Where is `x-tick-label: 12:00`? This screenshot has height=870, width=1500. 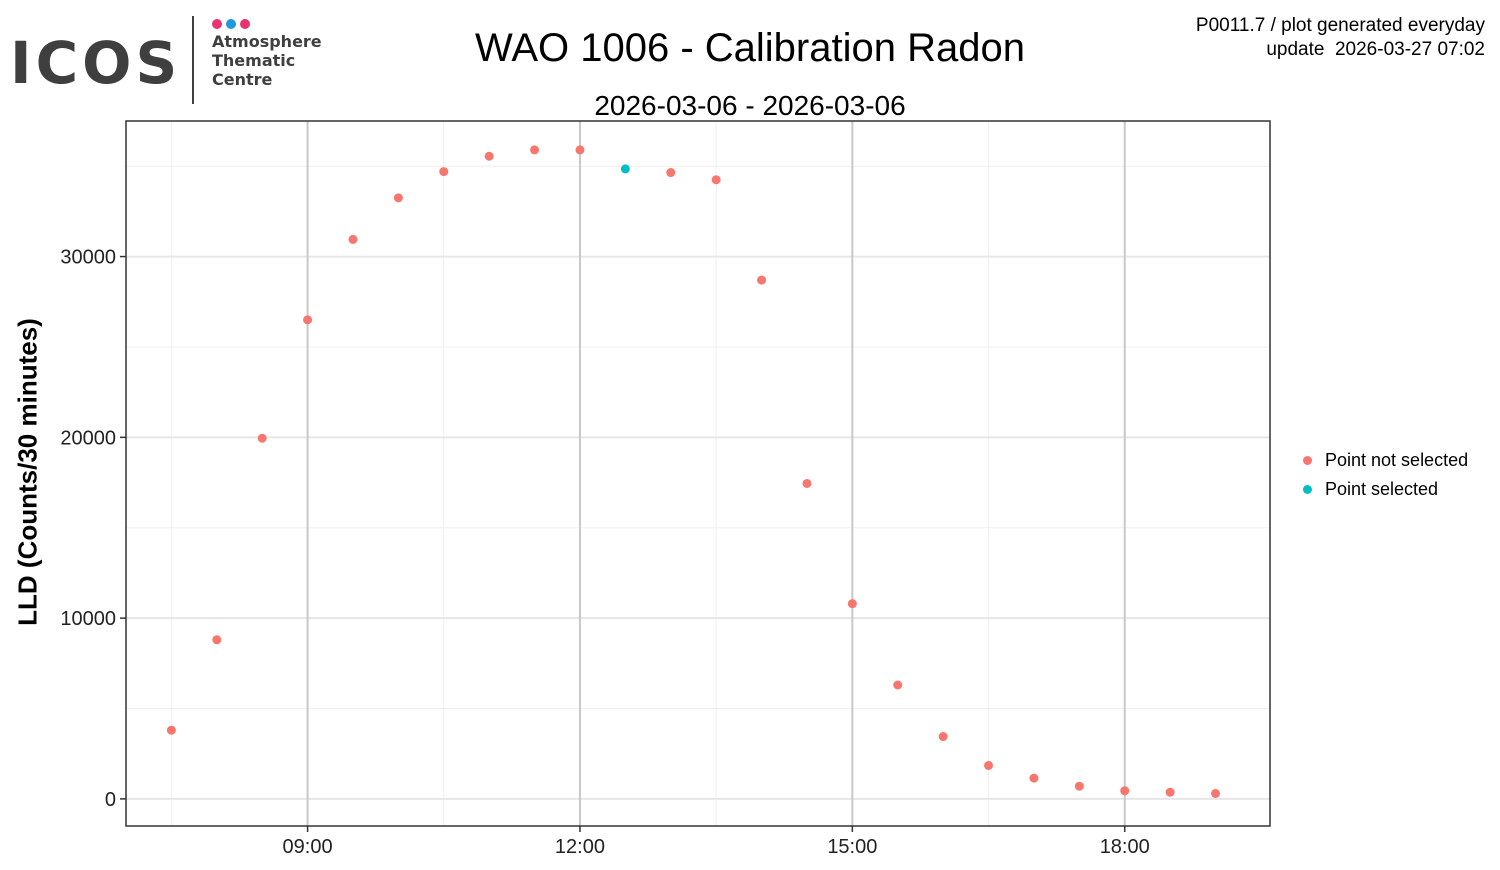
x-tick-label: 12:00 is located at coordinates (580, 847).